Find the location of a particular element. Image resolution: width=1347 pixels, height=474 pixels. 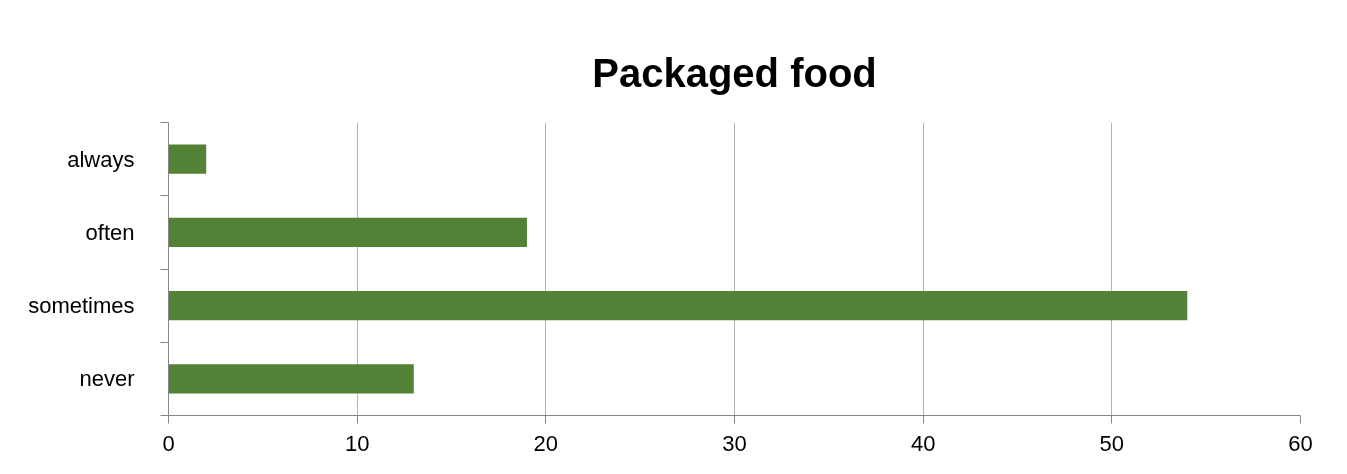

x-tick-label: 40 is located at coordinates (923, 443).